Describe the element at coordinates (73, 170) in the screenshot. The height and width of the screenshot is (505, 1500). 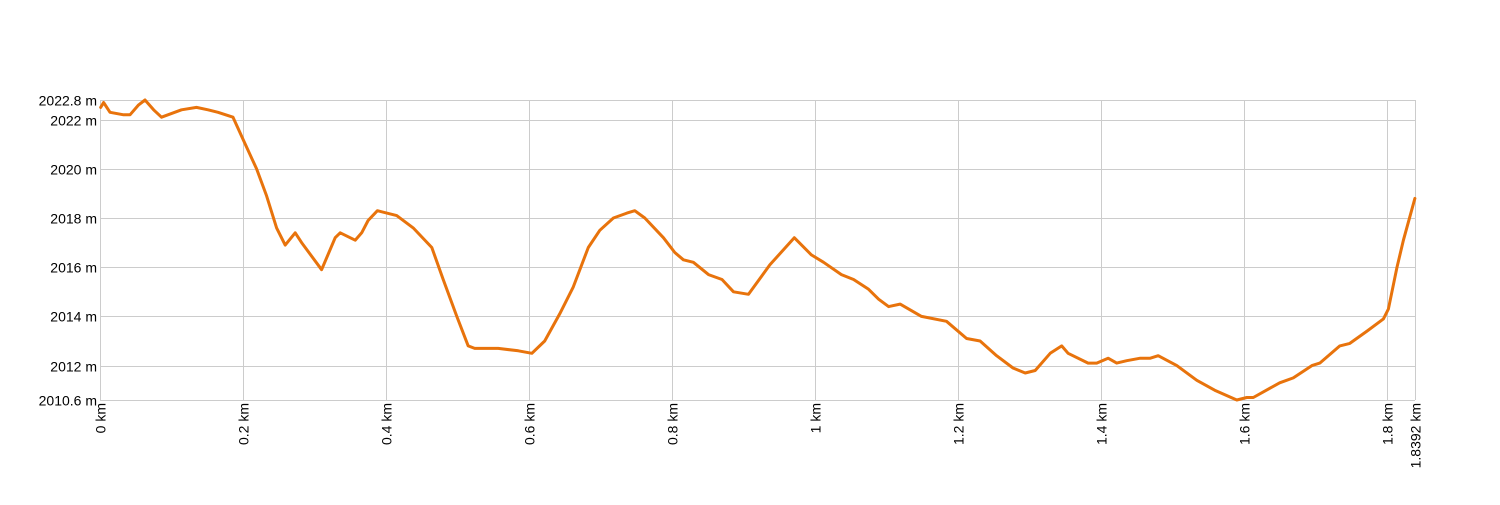
I see `y-tick-label: 2020 m` at that location.